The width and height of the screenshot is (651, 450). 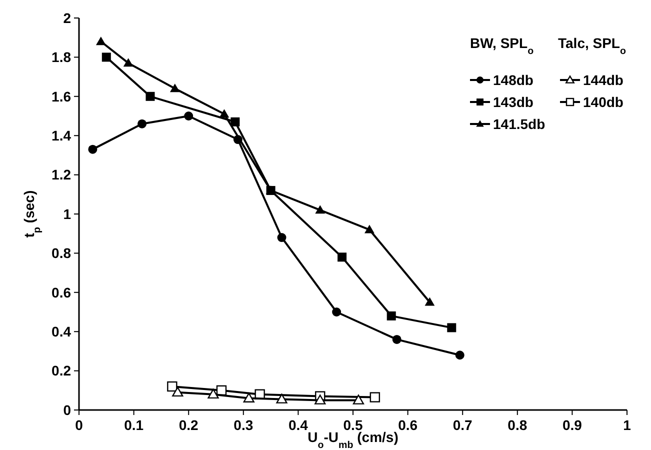 What do you see at coordinates (188, 425) in the screenshot?
I see `x-tick-label: 0.2` at bounding box center [188, 425].